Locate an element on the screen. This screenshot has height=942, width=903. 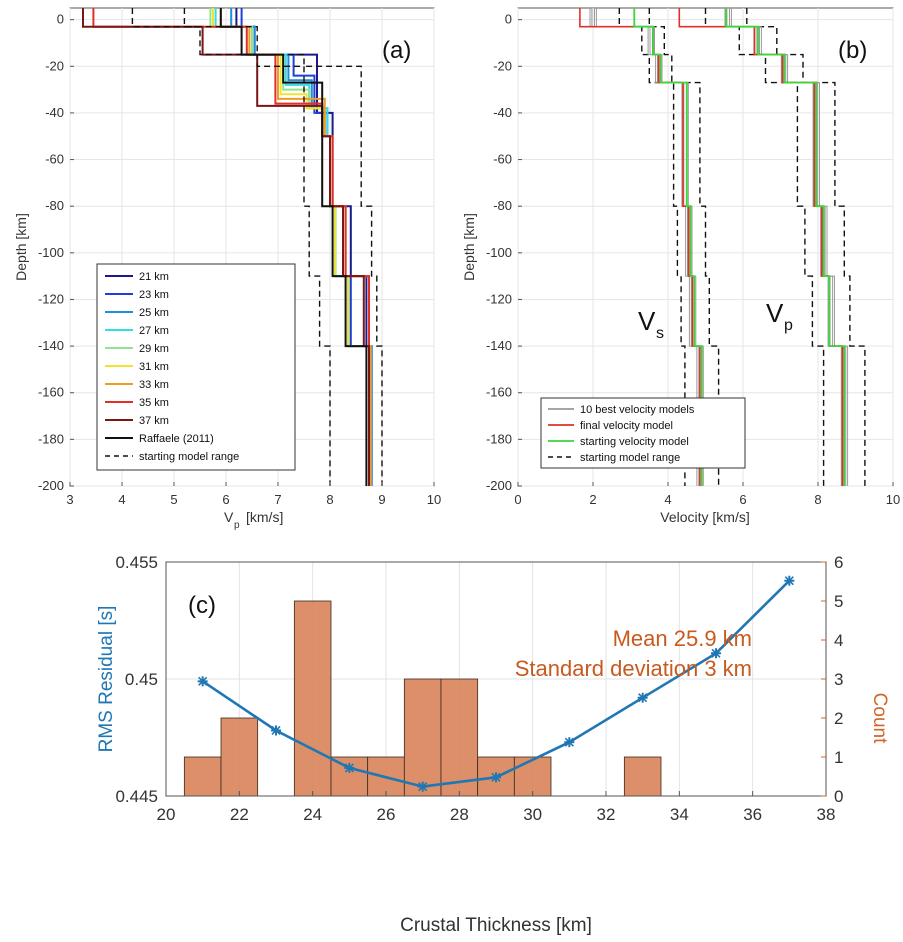
a-xtick-label: 8 is located at coordinates (329, 499).